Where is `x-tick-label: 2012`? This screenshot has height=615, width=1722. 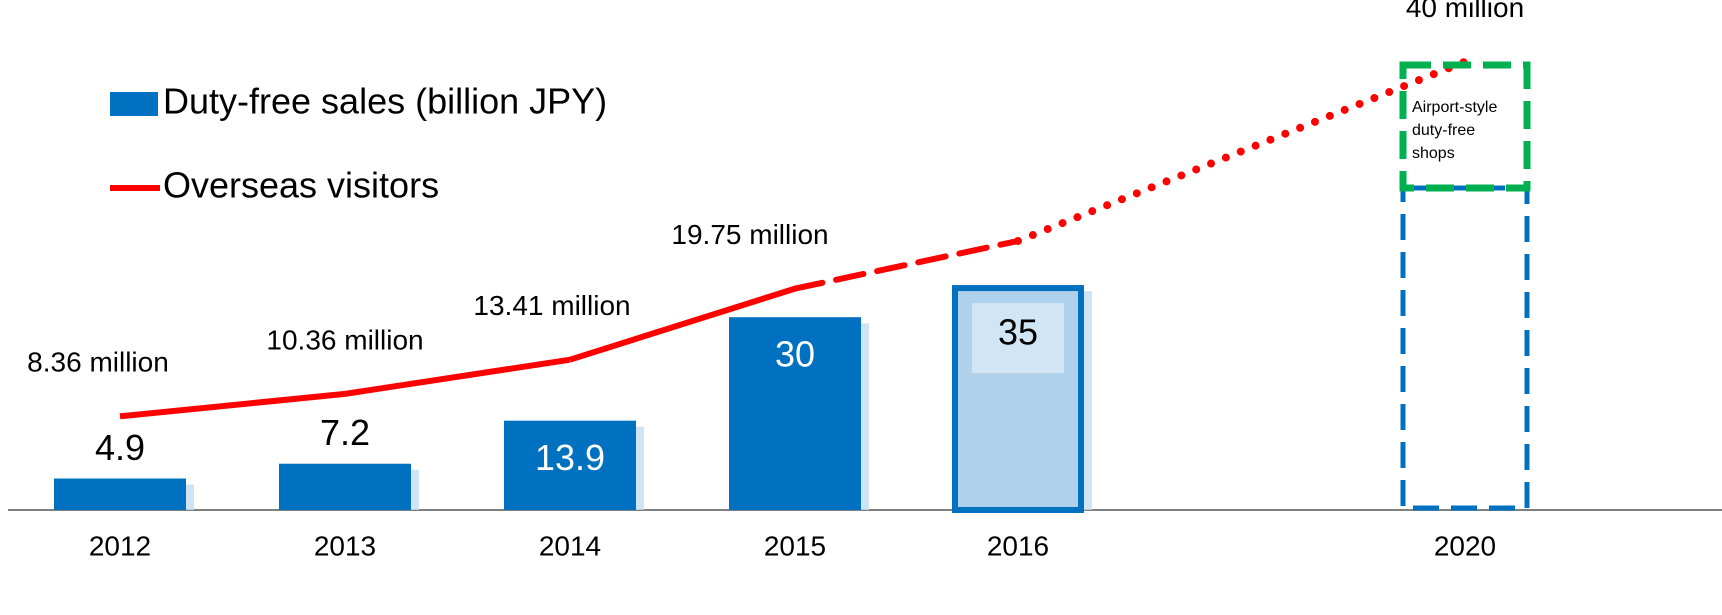
x-tick-label: 2012 is located at coordinates (120, 545).